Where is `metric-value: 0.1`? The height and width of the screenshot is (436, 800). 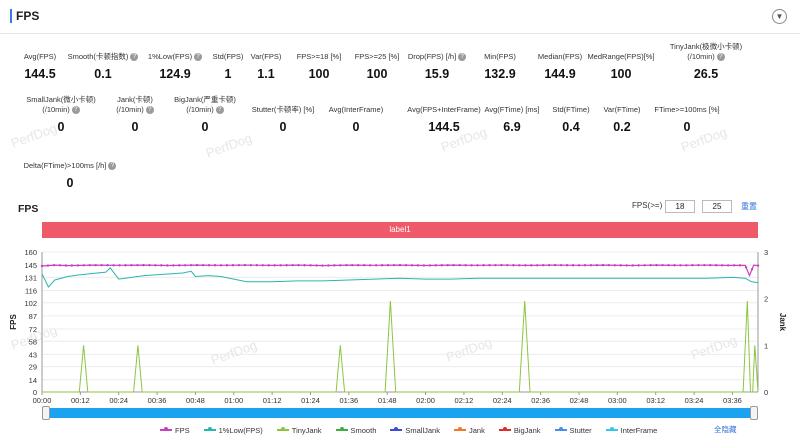 metric-value: 0.1 is located at coordinates (103, 74).